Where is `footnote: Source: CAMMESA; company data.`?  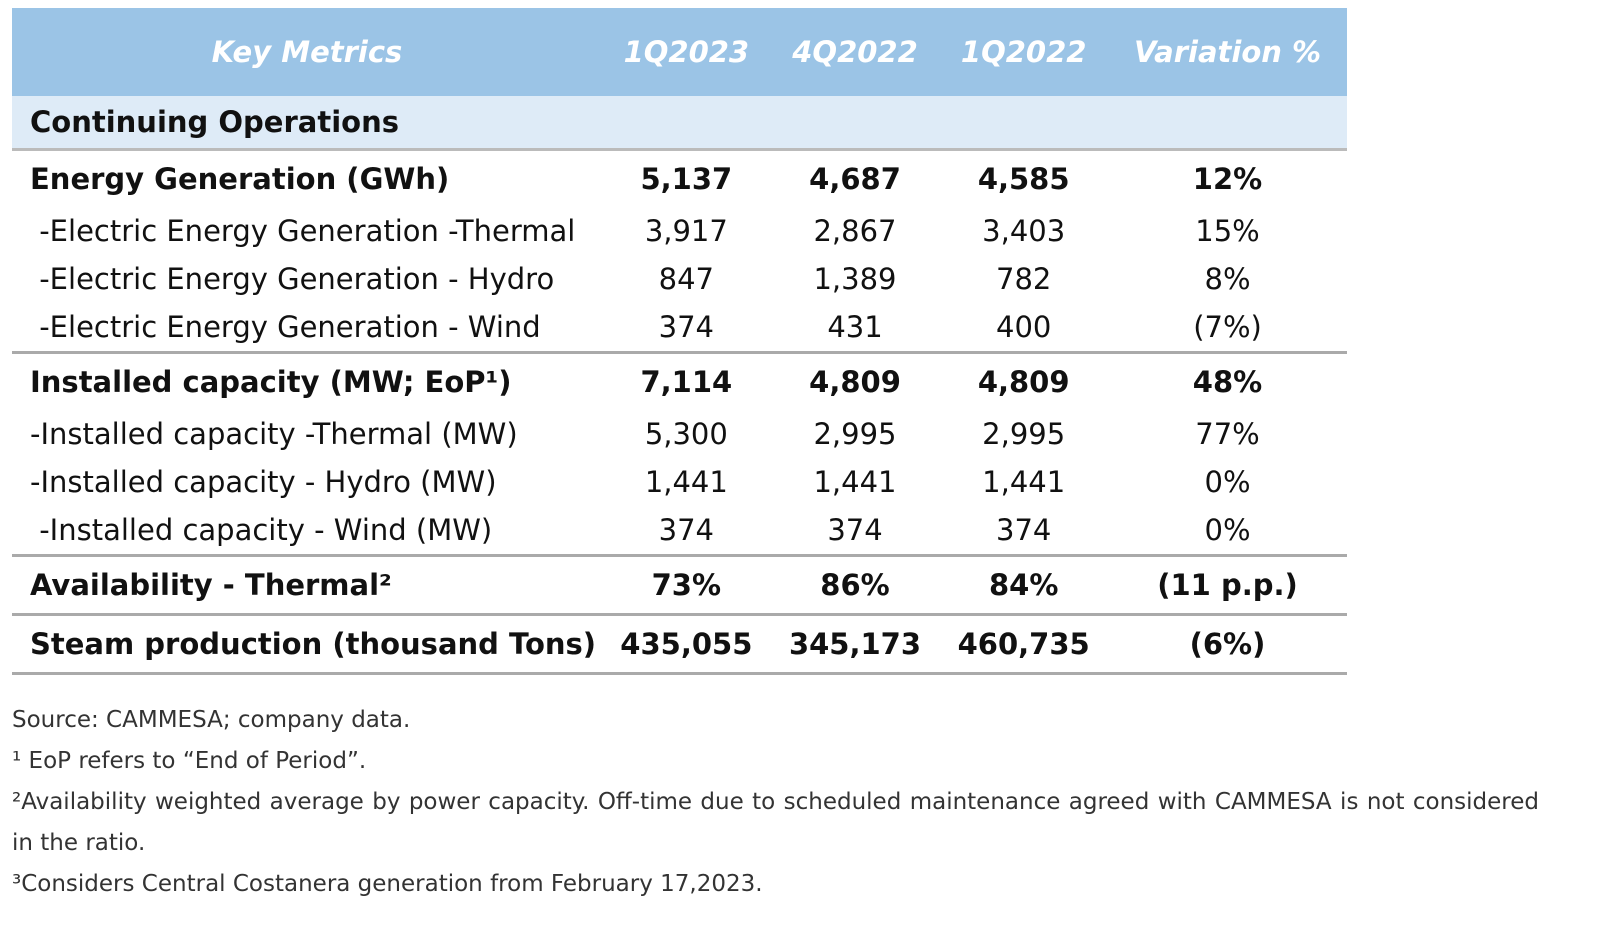
footnote: Source: CAMMESA; company data. is located at coordinates (211, 720).